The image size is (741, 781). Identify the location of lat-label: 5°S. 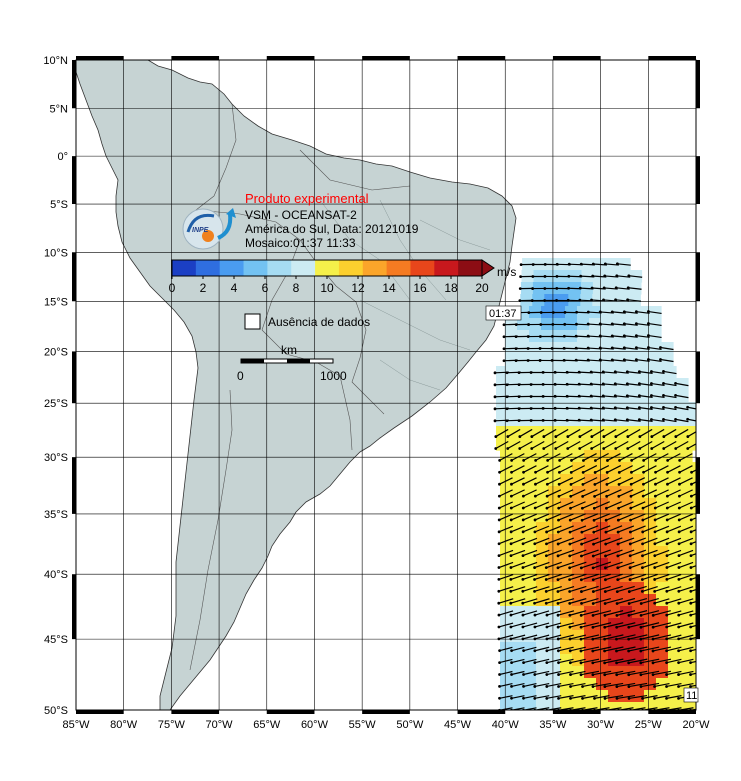
(59, 205).